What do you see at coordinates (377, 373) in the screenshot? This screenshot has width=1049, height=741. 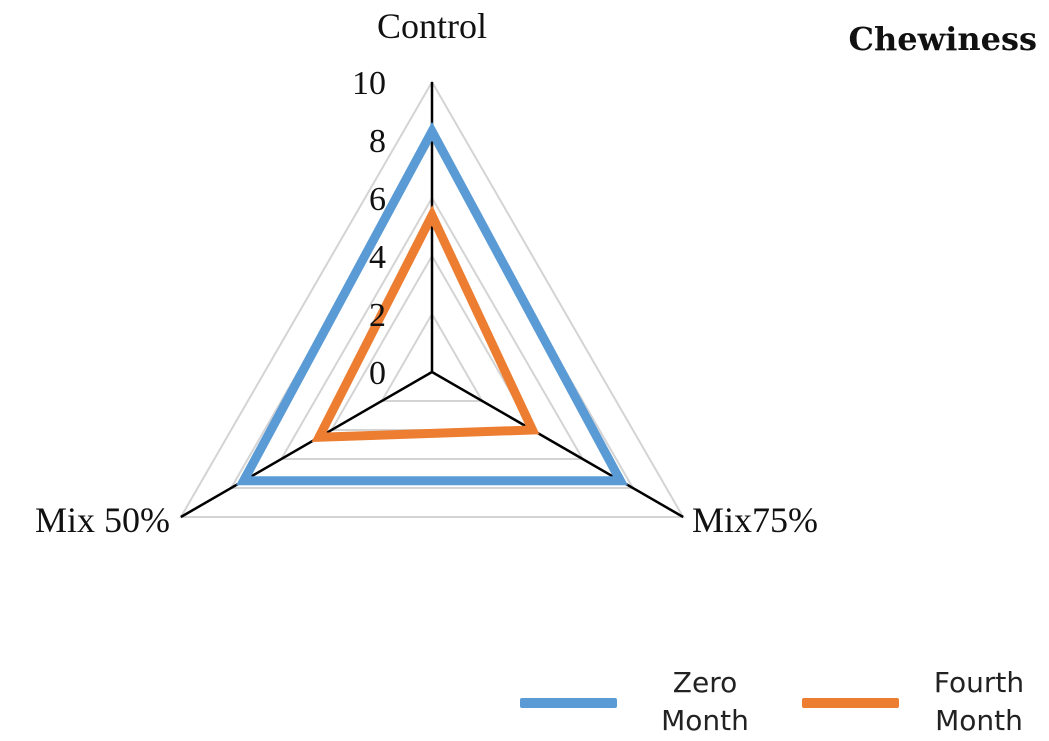 I see `tick-label-0: 0` at bounding box center [377, 373].